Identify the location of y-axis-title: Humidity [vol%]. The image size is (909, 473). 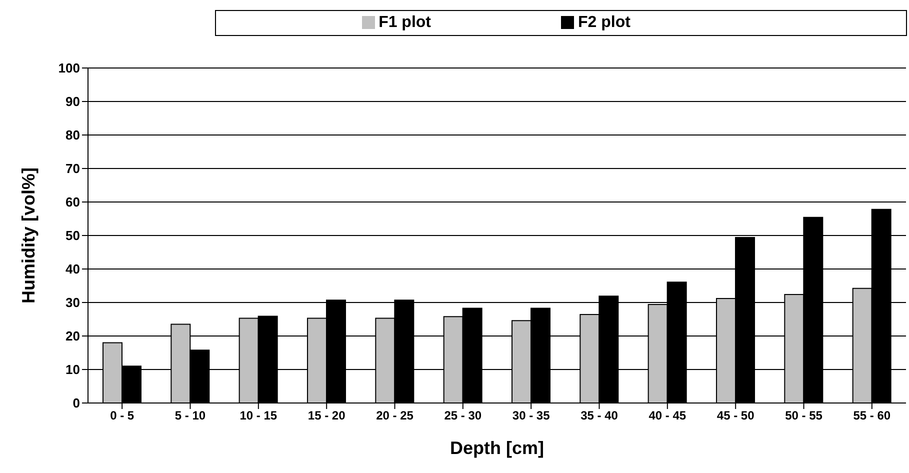
(28, 235).